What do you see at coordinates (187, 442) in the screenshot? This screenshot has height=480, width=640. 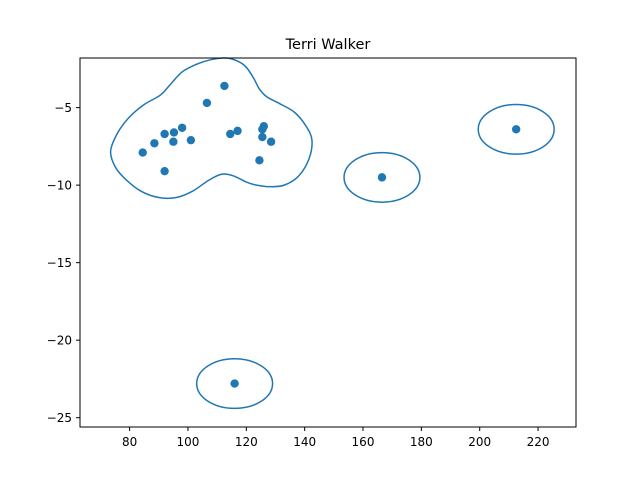 I see `x-tick-label: 100` at bounding box center [187, 442].